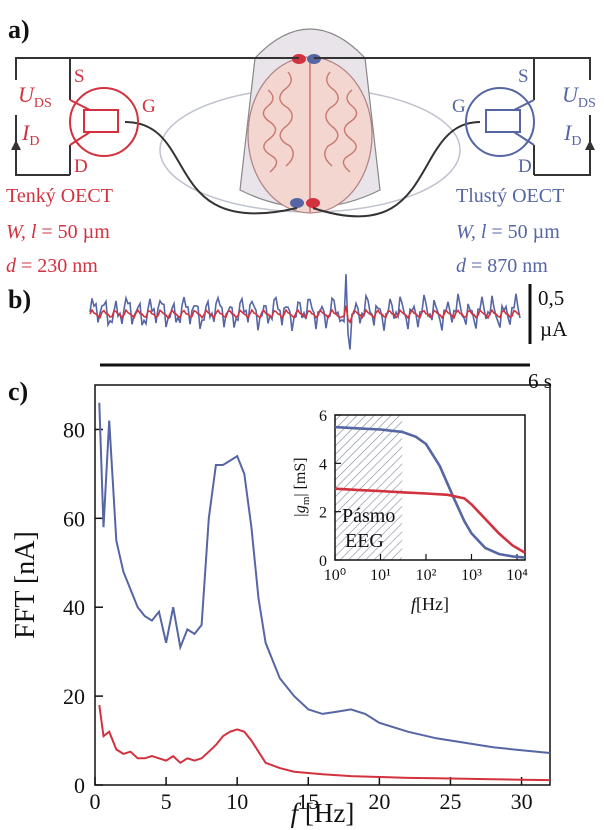  Describe the element at coordinates (510, 196) in the screenshot. I see `right-device-name: Tlustý OECT` at that location.